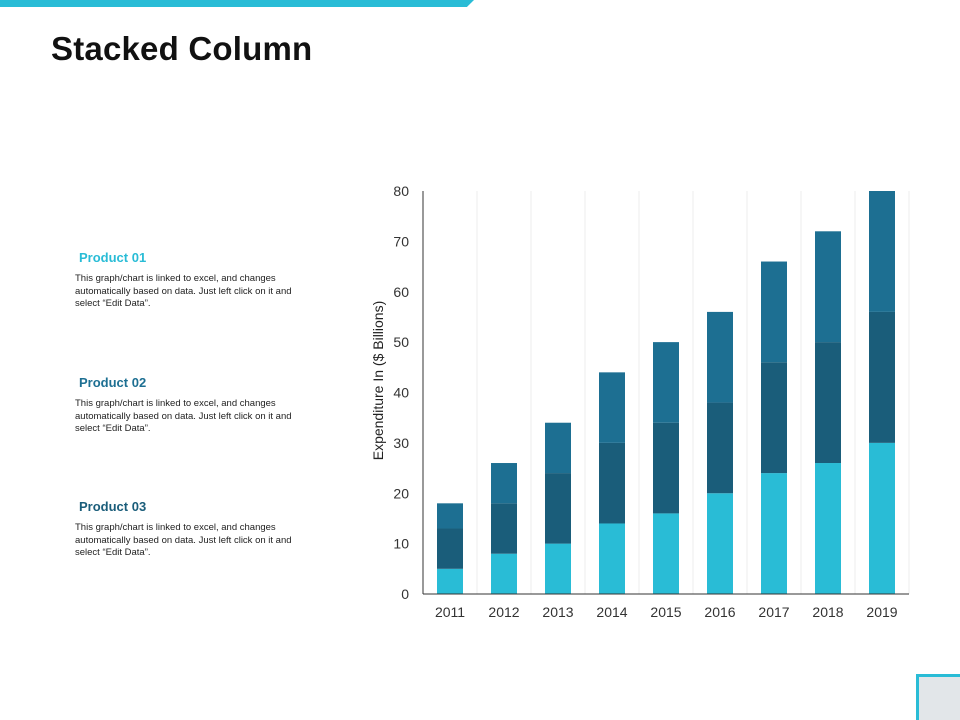  I want to click on x-tick-label: 2018, so click(827, 612).